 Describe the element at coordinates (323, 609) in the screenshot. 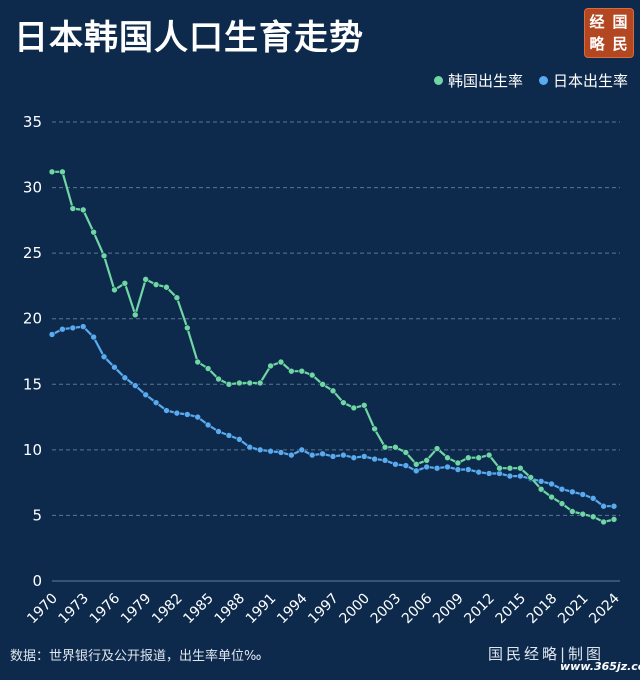

I see `x-tick-label: 1997` at that location.